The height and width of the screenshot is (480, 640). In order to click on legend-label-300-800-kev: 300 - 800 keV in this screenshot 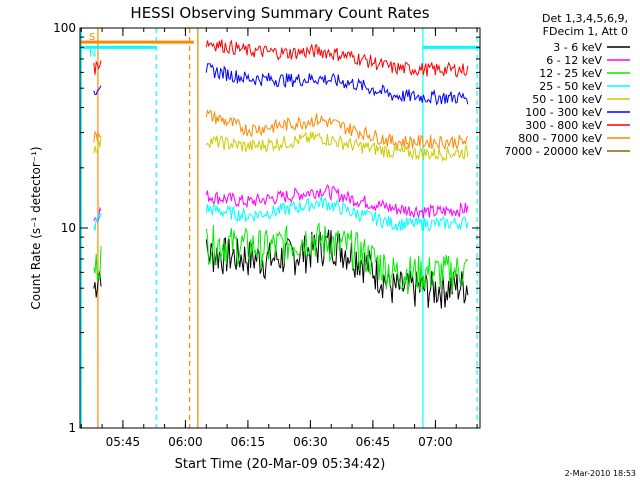, I will do `click(563, 125)`.